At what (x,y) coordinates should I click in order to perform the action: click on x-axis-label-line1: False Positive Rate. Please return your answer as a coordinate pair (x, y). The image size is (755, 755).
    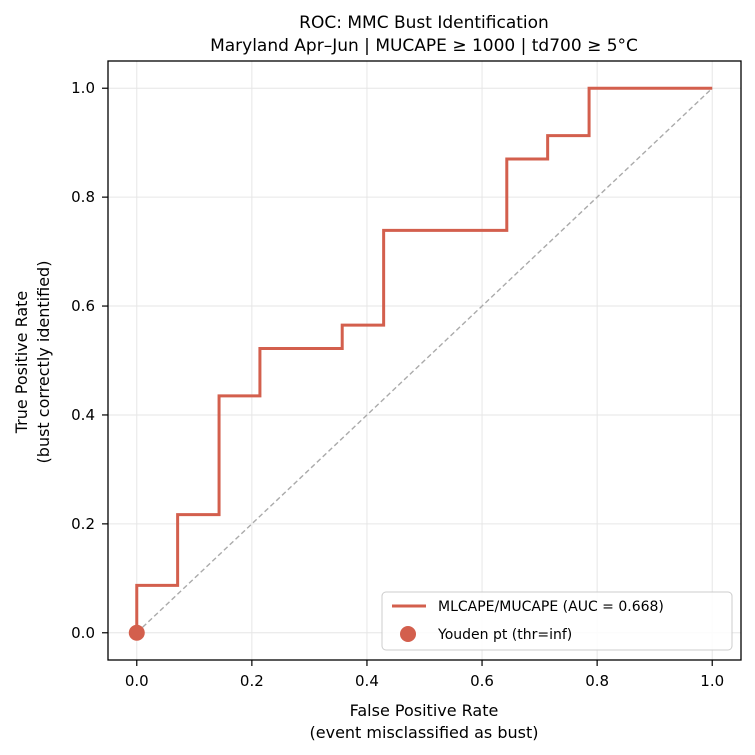
    Looking at the image, I should click on (424, 710).